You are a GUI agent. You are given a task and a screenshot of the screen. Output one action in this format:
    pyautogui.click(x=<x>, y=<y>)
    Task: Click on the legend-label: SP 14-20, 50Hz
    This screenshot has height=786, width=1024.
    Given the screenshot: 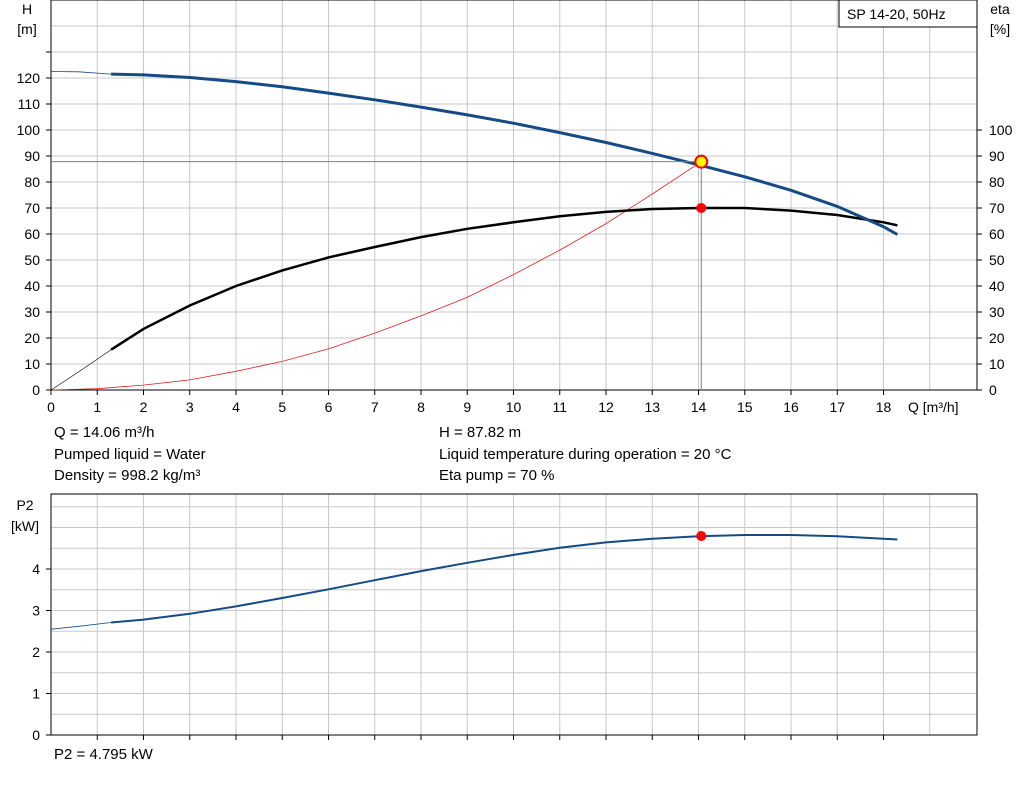 What is the action you would take?
    pyautogui.click(x=896, y=14)
    